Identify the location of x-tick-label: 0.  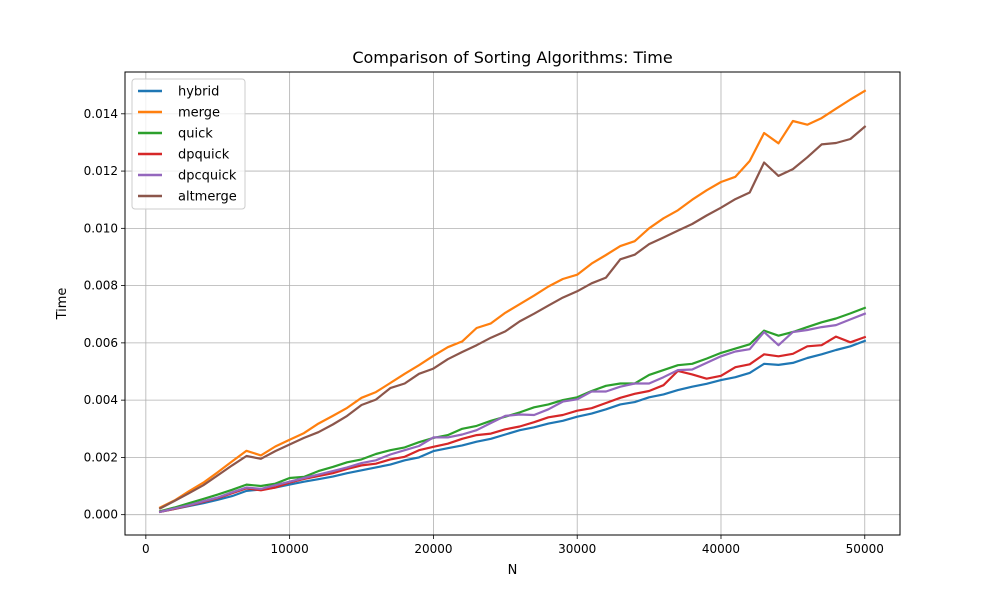
(146, 549).